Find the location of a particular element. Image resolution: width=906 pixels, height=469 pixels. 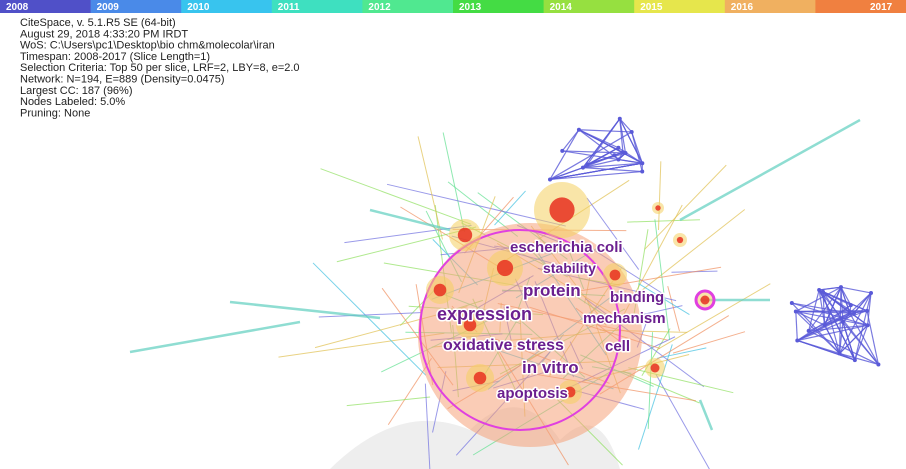

node-label: binding is located at coordinates (637, 297).